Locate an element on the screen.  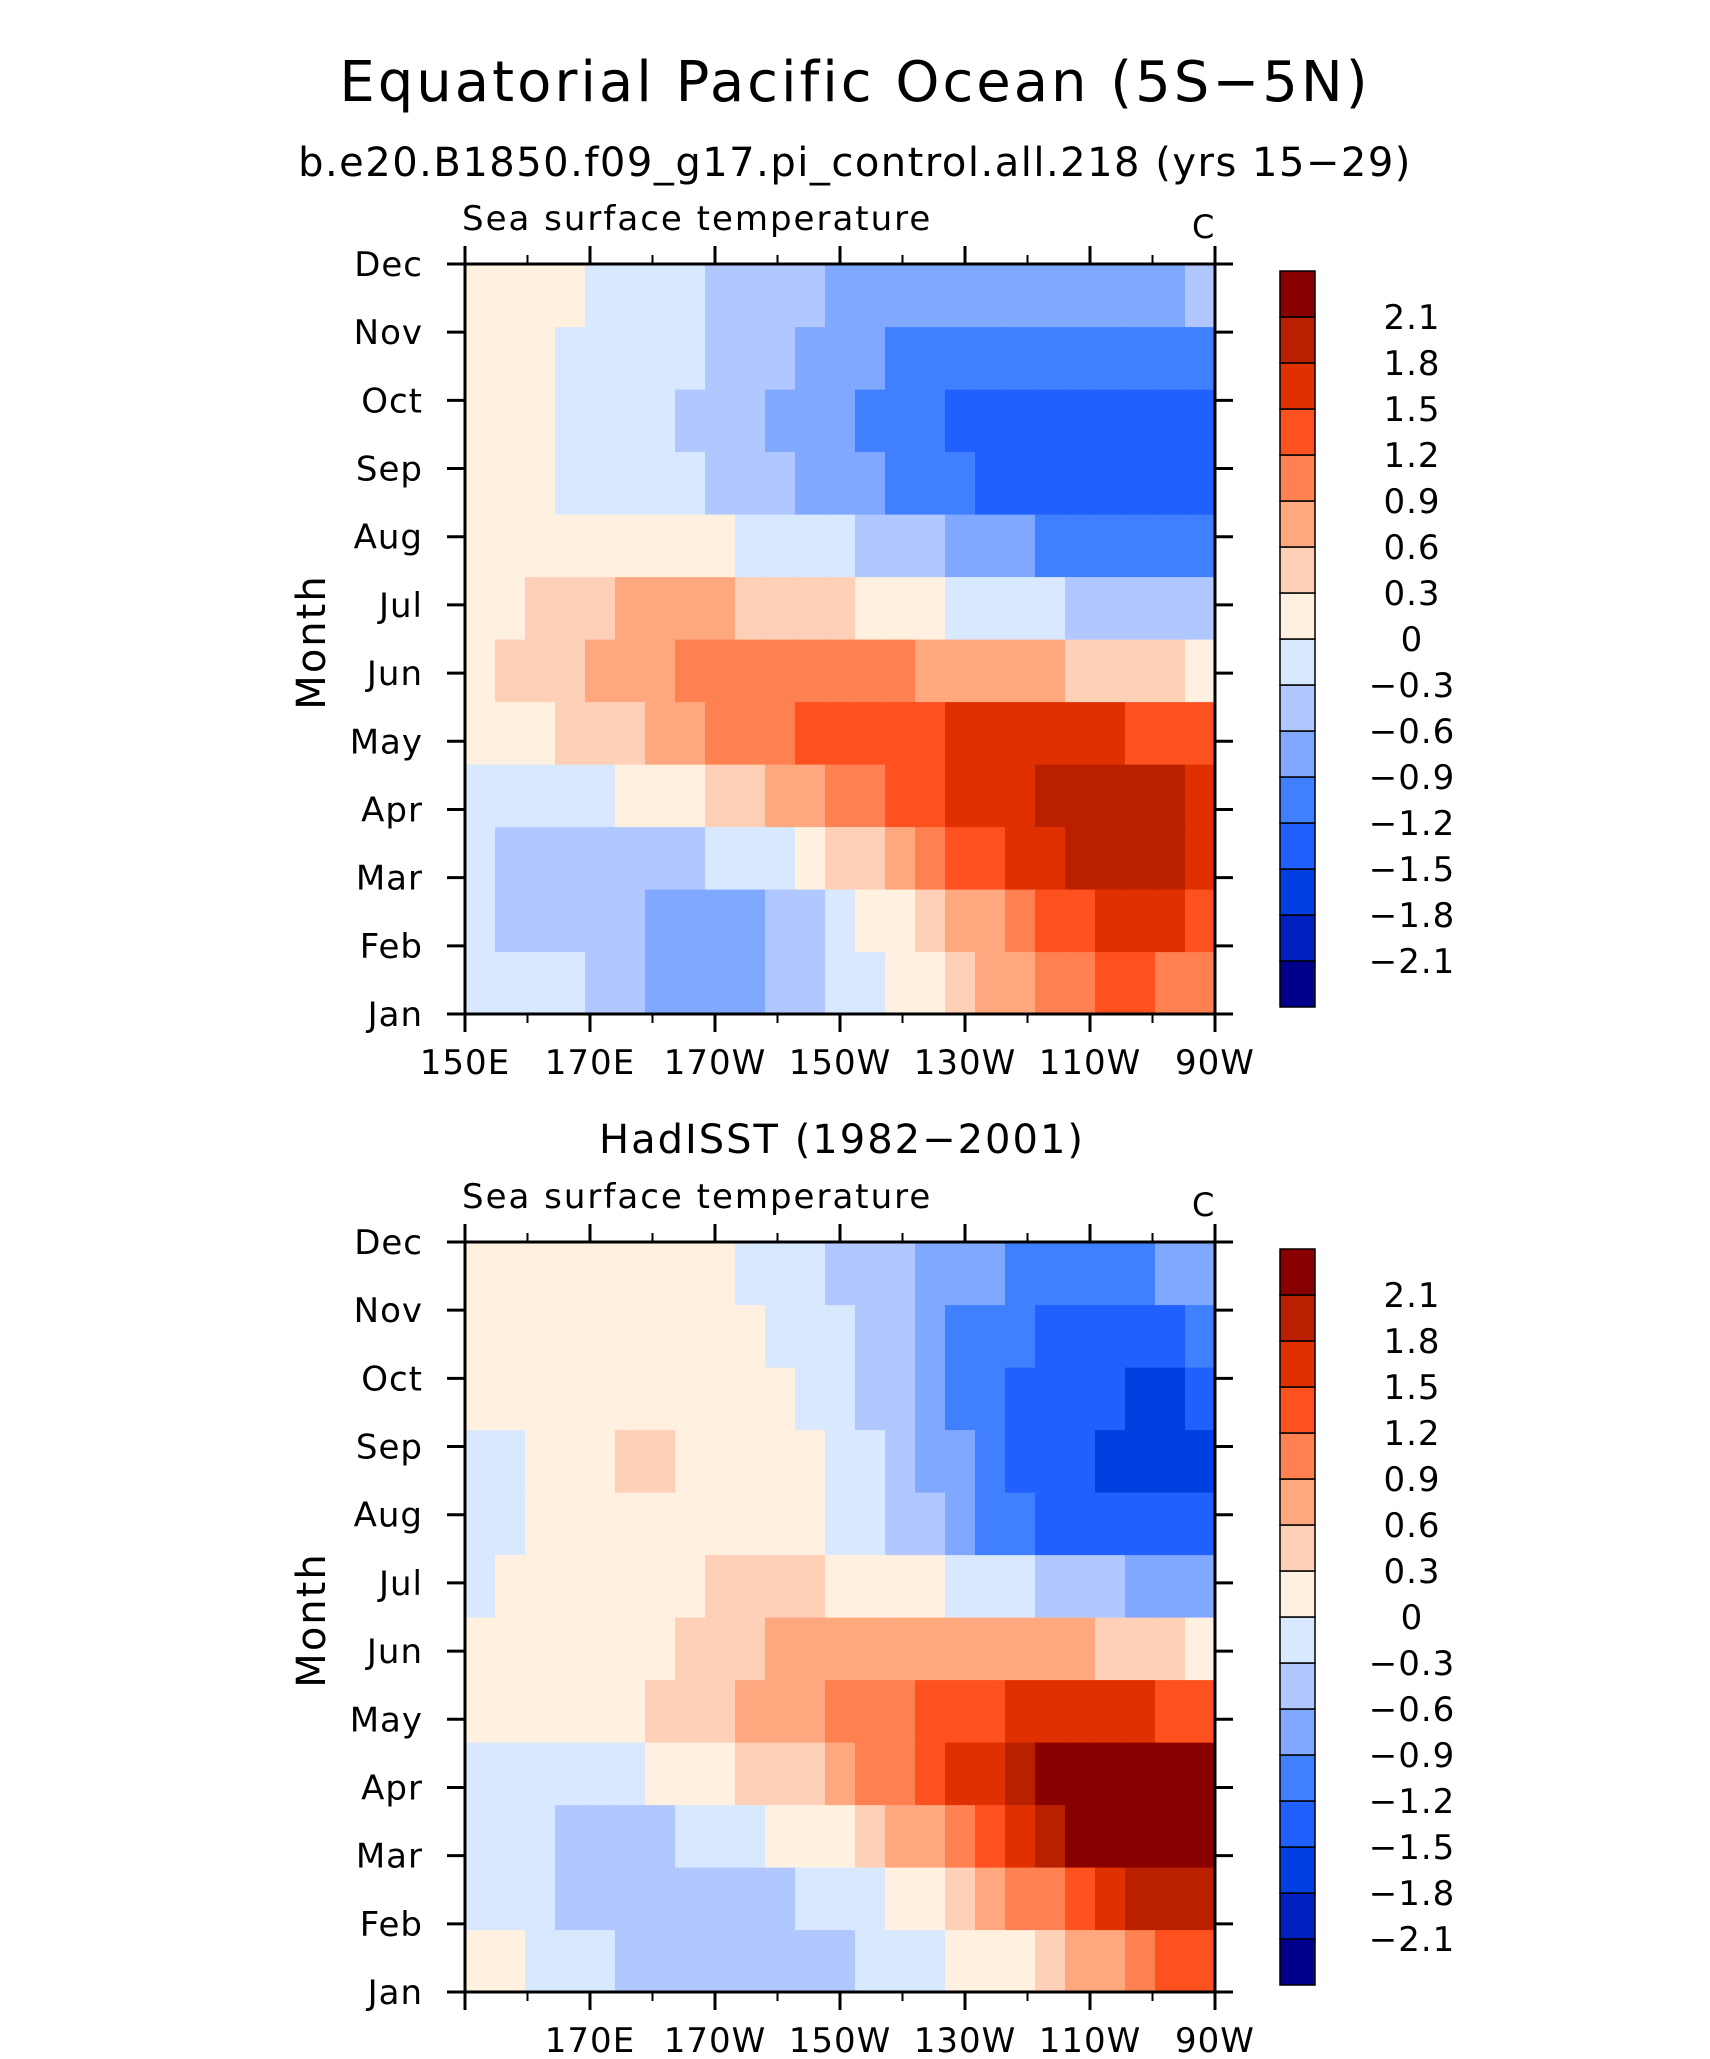
colorbar-label: 0 is located at coordinates (1412, 640).